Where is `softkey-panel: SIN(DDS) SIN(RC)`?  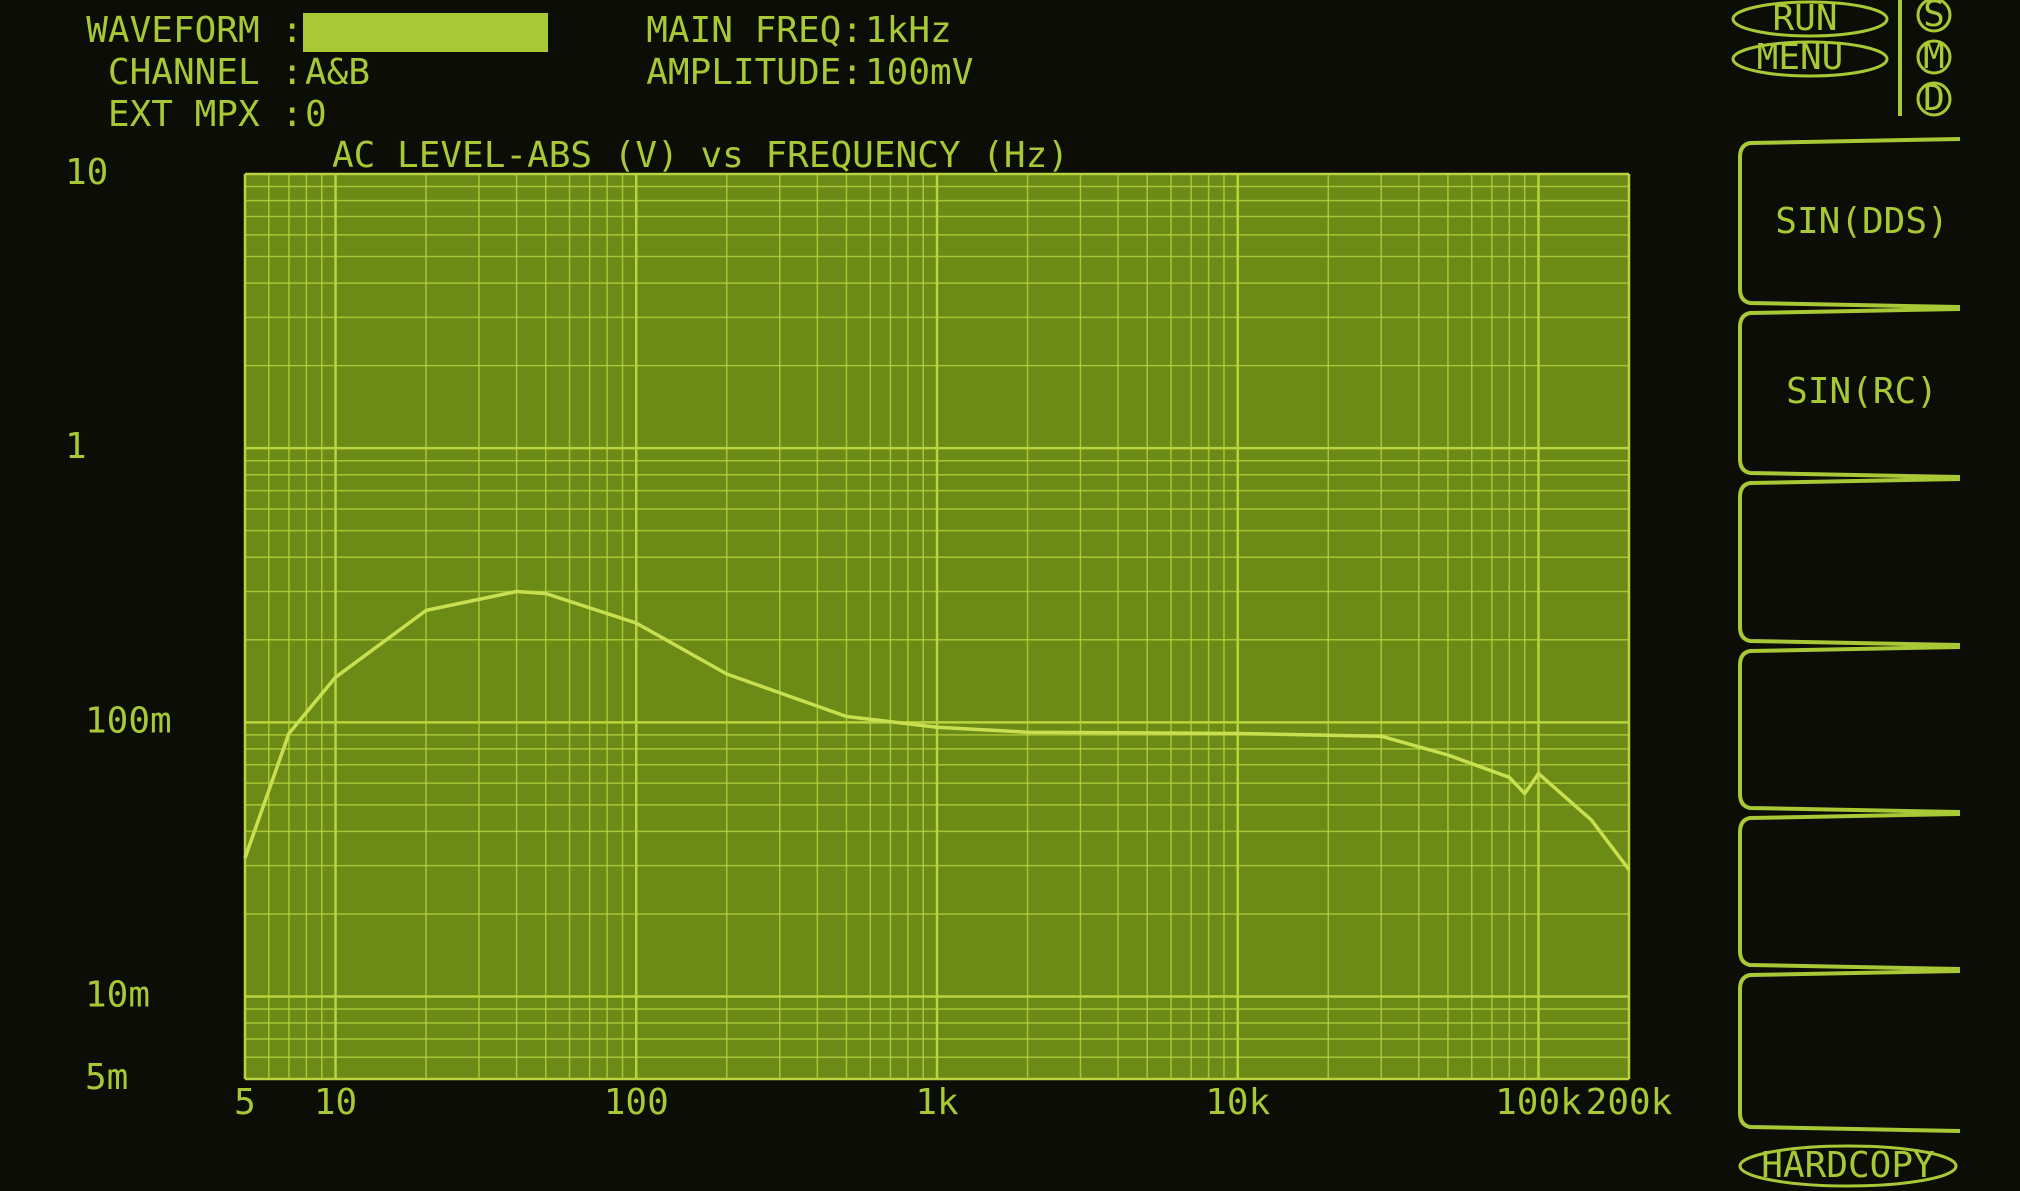 softkey-panel: SIN(DDS) SIN(RC) is located at coordinates (1849, 635).